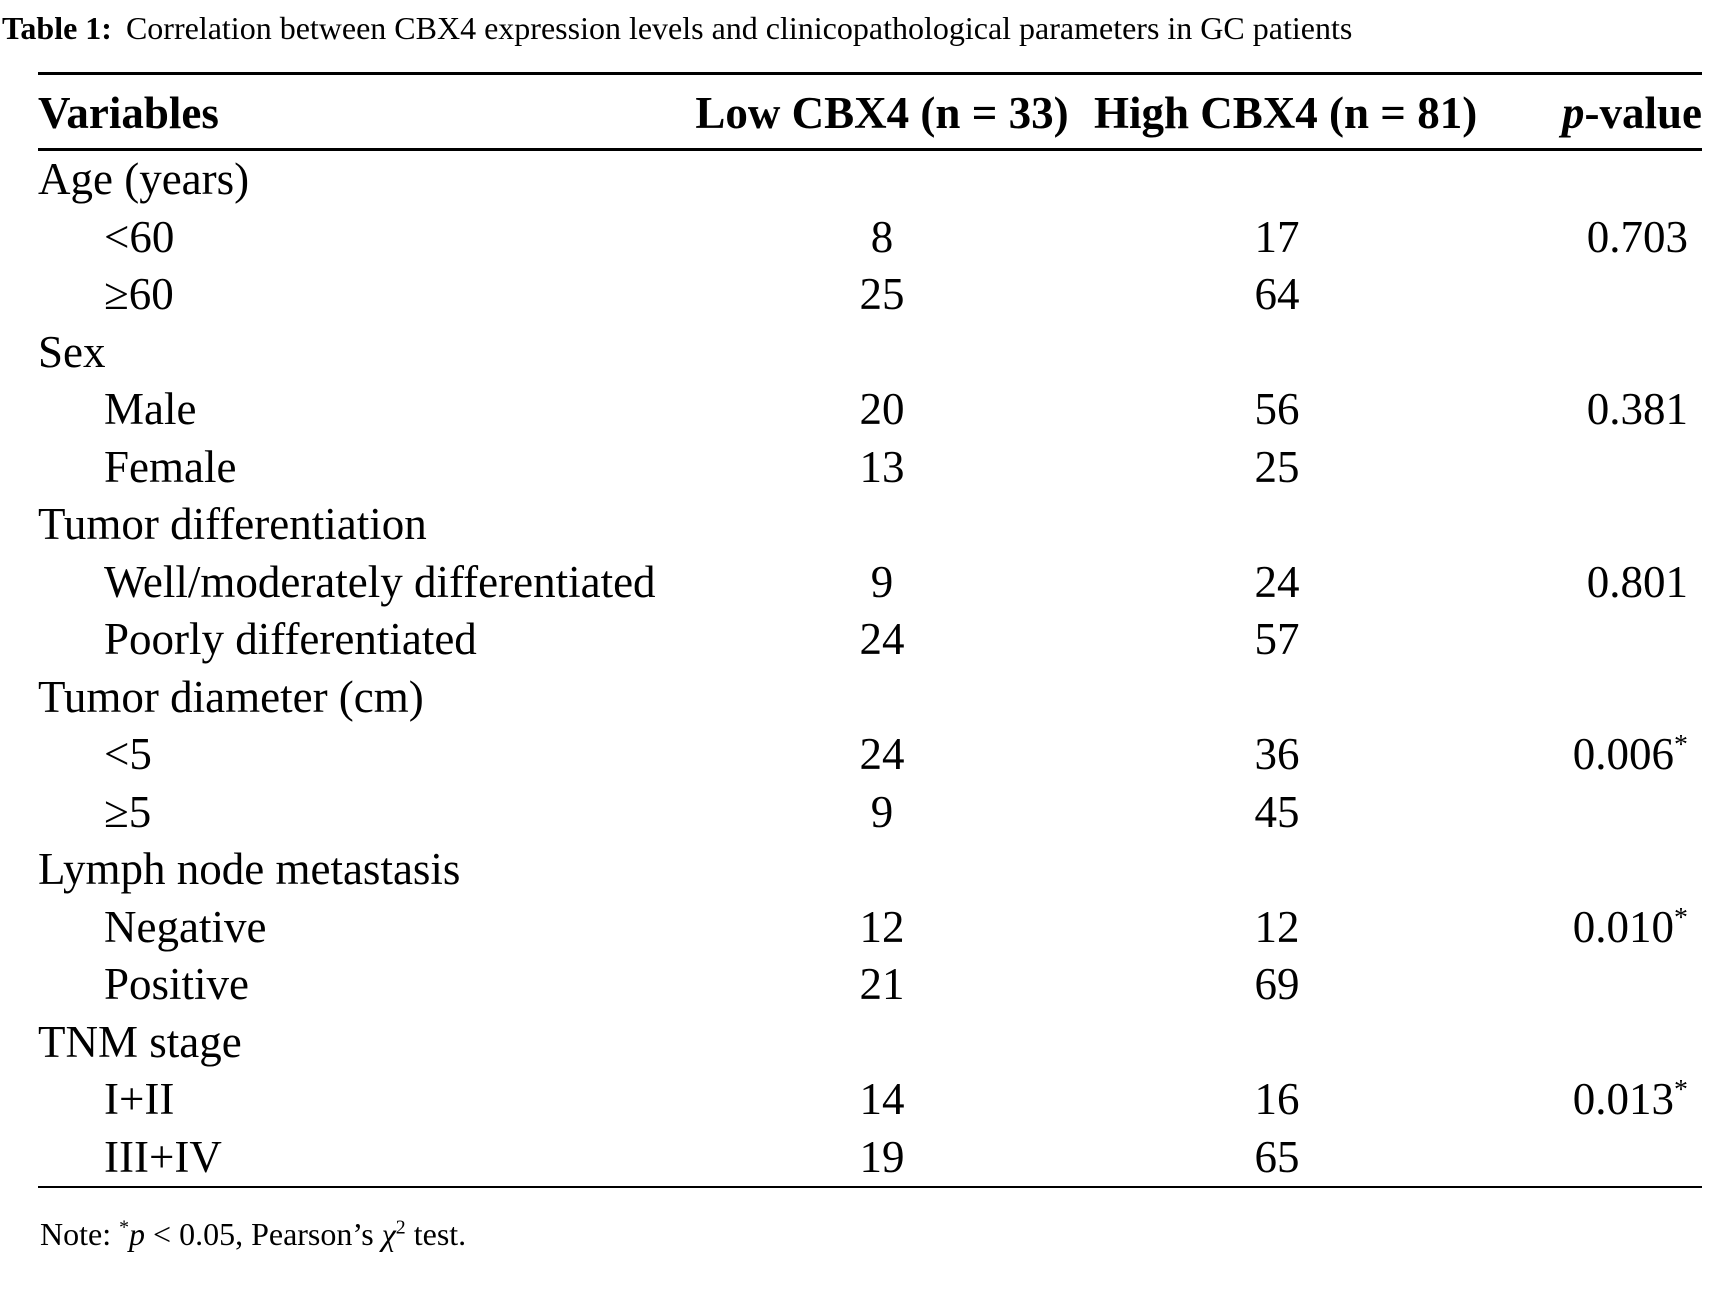 Image resolution: width=1726 pixels, height=1295 pixels. Describe the element at coordinates (882, 409) in the screenshot. I see `cell-low: 20` at that location.